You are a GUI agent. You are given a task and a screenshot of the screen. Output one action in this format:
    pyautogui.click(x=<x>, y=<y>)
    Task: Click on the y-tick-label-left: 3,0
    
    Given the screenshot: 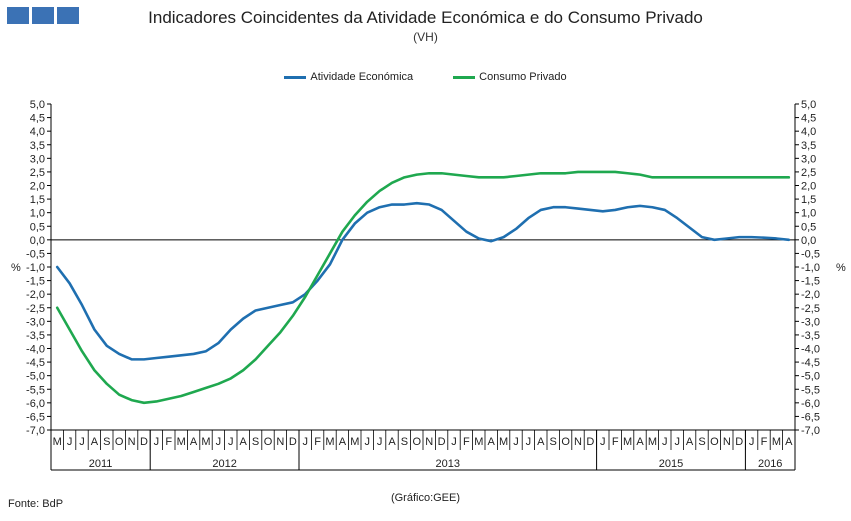 What is the action you would take?
    pyautogui.click(x=37, y=159)
    